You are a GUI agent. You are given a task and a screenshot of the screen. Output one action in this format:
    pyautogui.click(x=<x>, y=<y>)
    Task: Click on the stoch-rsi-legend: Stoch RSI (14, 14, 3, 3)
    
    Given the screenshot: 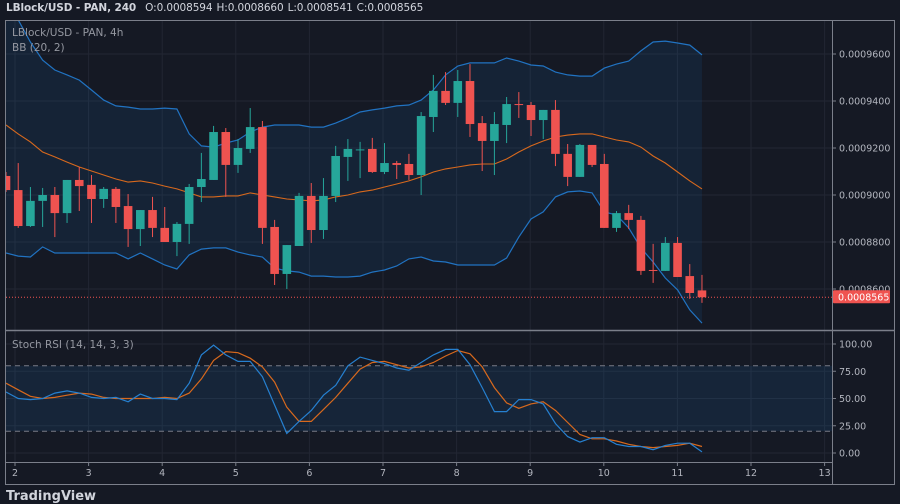 What is the action you would take?
    pyautogui.click(x=73, y=345)
    